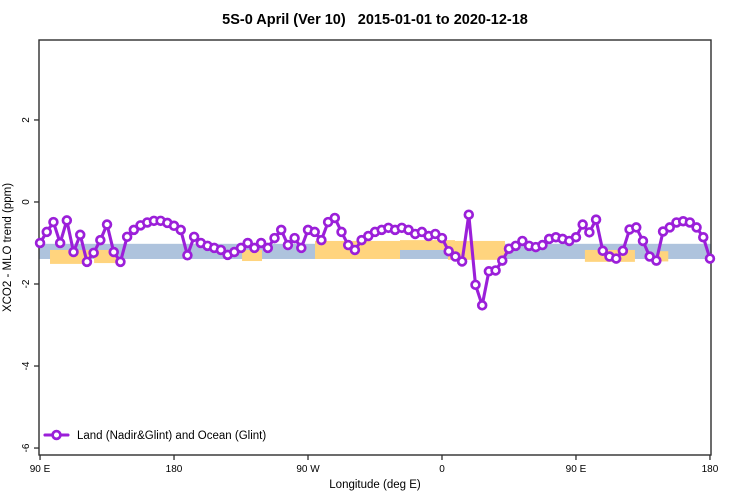 This screenshot has width=750, height=500. What do you see at coordinates (375, 485) in the screenshot?
I see `x-axis-label: Longitude (deg E)` at bounding box center [375, 485].